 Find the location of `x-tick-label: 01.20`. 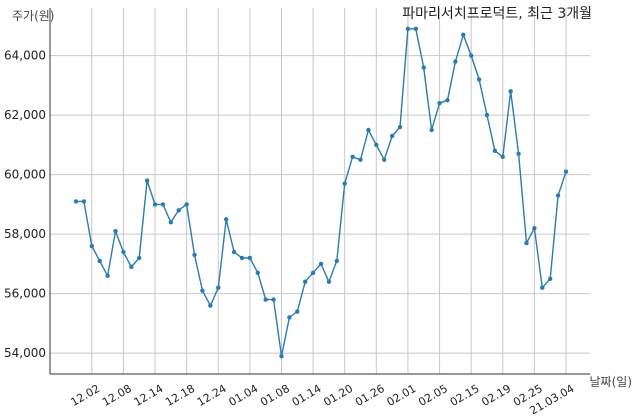

x-tick-label: 01.20 is located at coordinates (338, 395).